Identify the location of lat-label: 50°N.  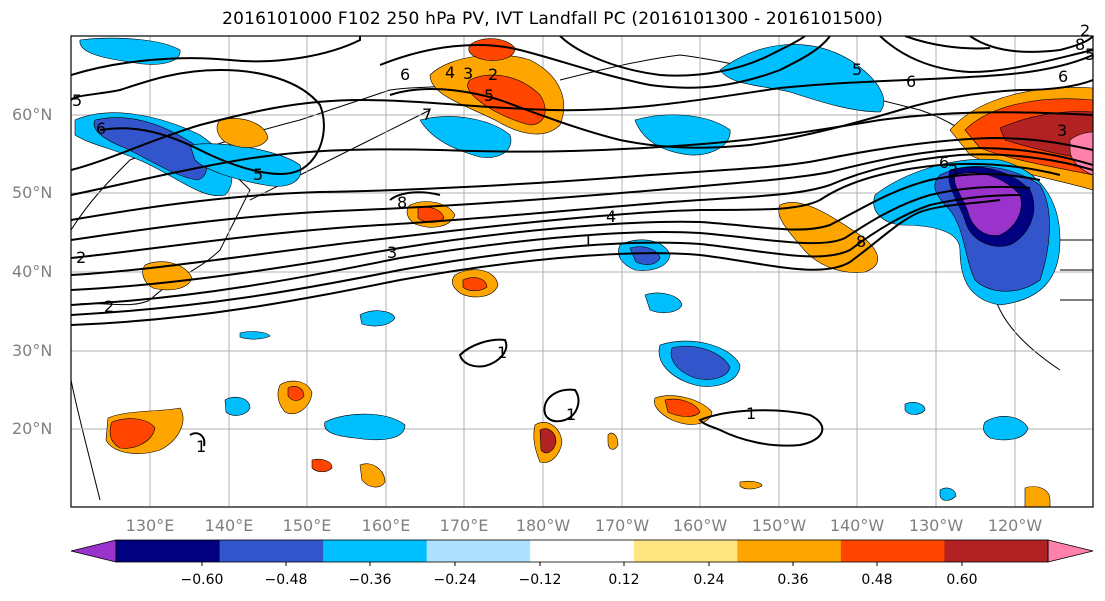
(32, 192).